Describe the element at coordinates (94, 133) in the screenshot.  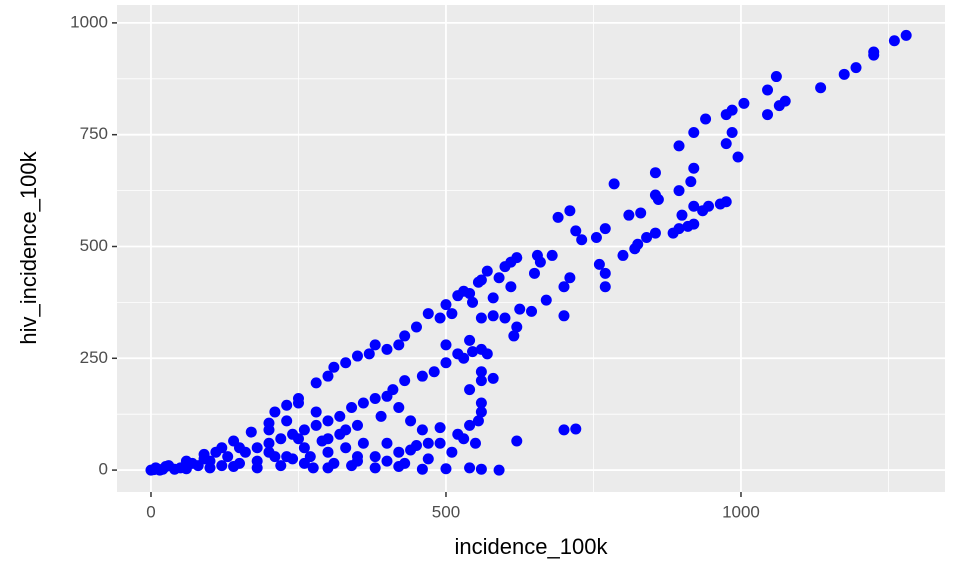
I see `y-tick-label: 750` at that location.